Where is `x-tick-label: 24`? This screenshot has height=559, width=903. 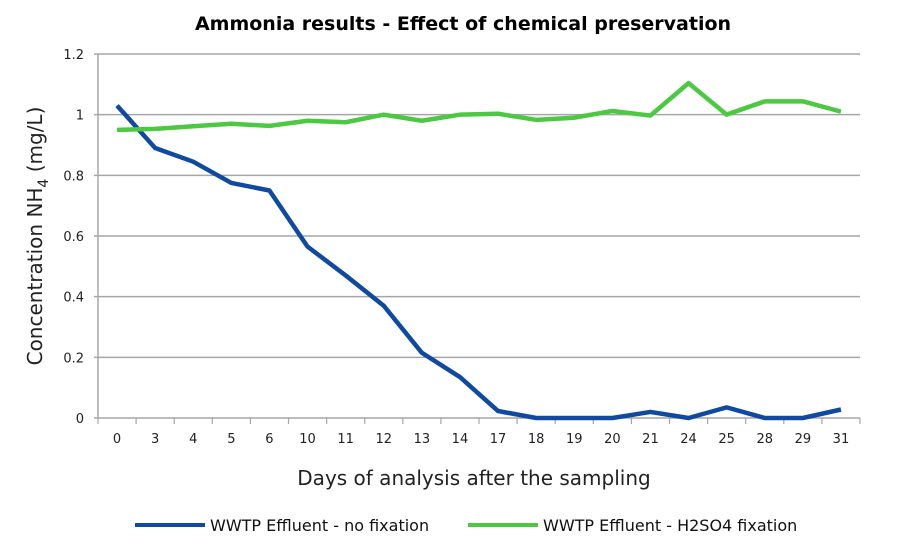 x-tick-label: 24 is located at coordinates (688, 439).